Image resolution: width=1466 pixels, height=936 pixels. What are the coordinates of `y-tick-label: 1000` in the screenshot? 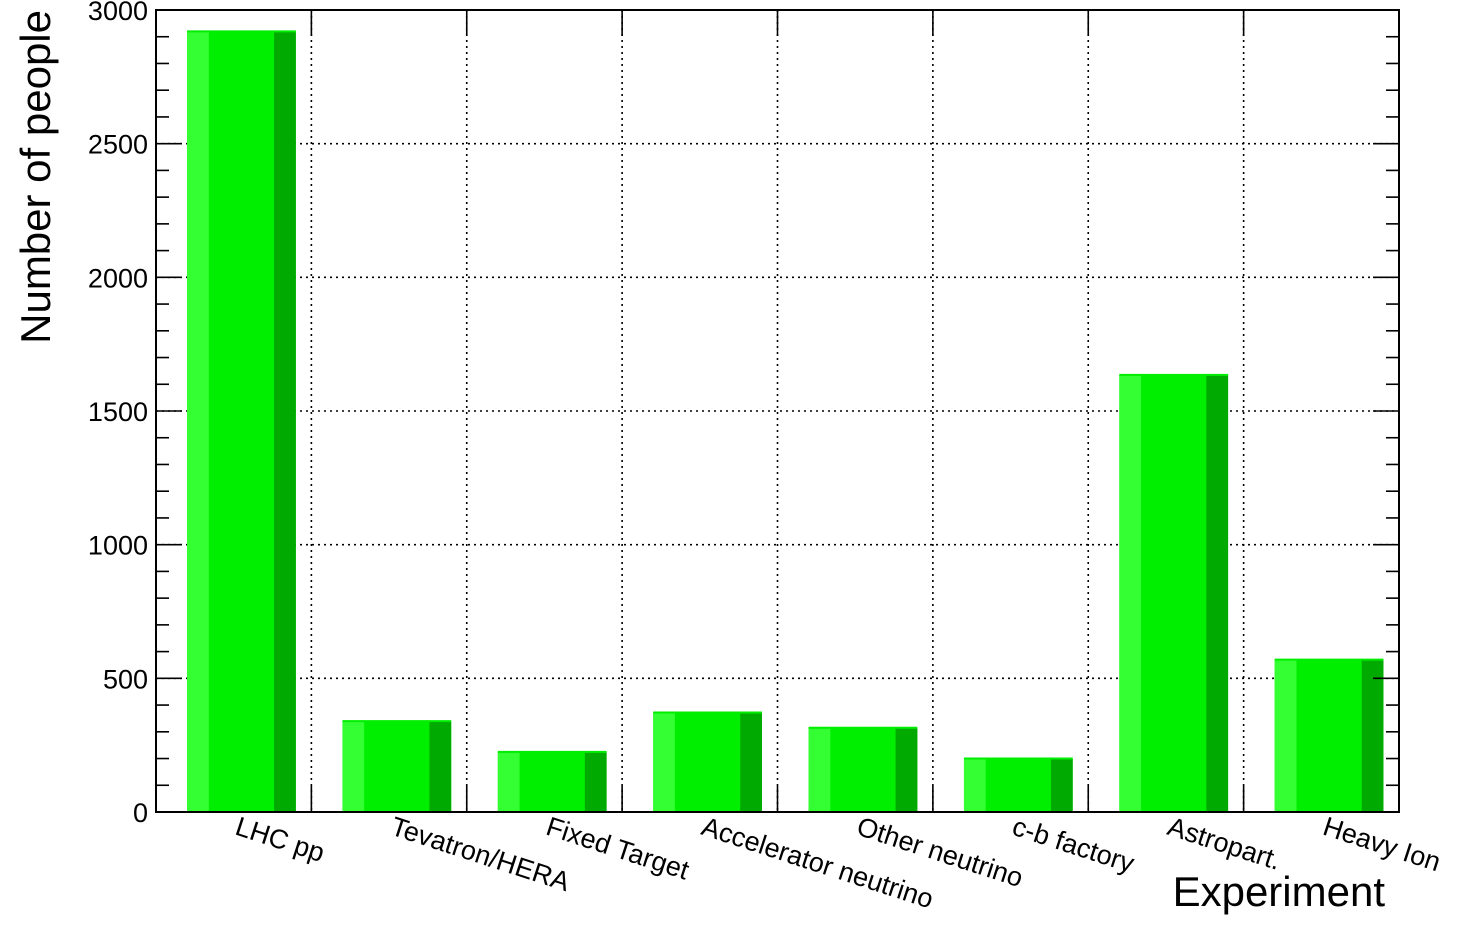 It's located at (118, 546).